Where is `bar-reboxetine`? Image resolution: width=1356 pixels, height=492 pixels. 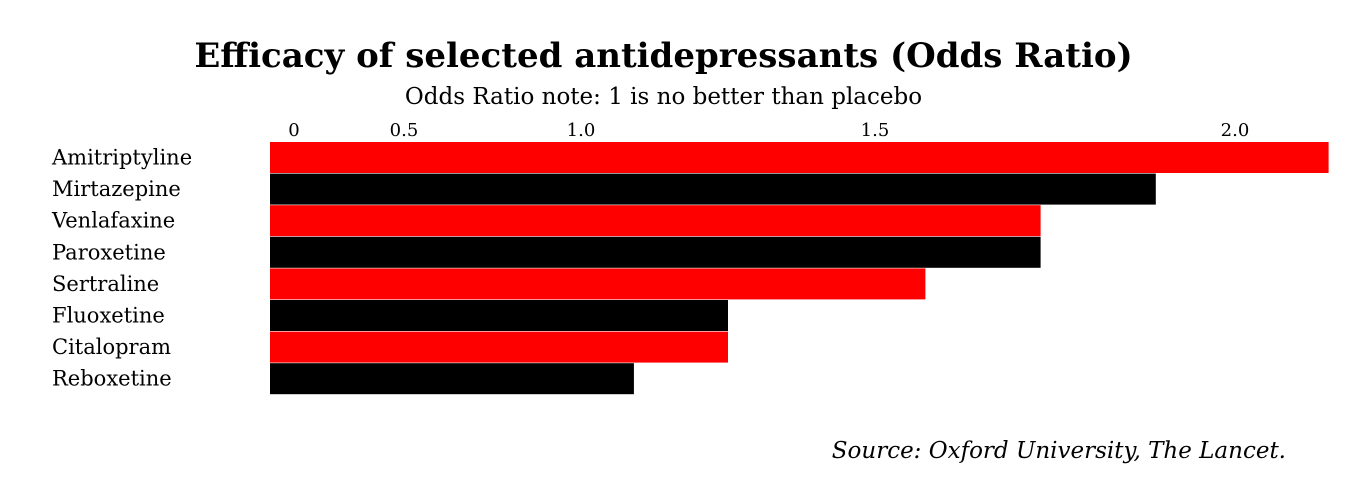
bar-reboxetine is located at coordinates (452, 379).